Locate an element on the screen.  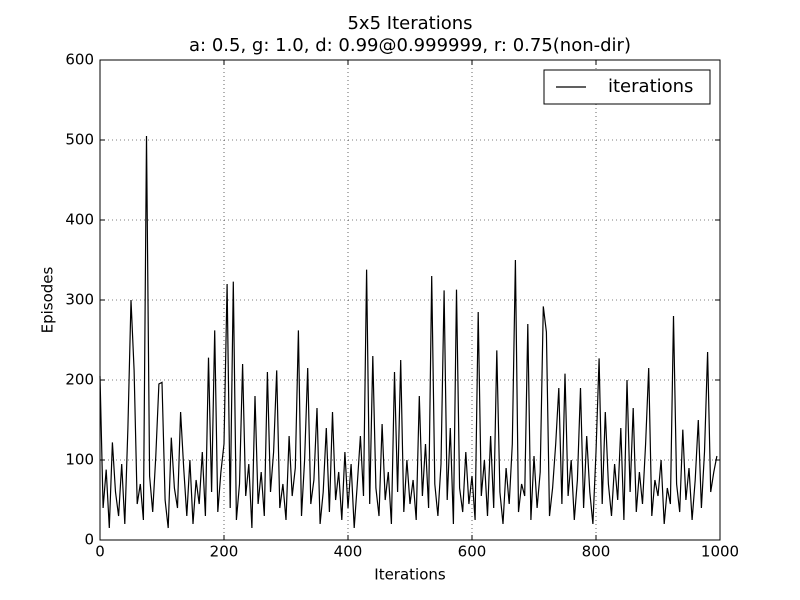
x-axis-label: Iterations is located at coordinates (410, 575).